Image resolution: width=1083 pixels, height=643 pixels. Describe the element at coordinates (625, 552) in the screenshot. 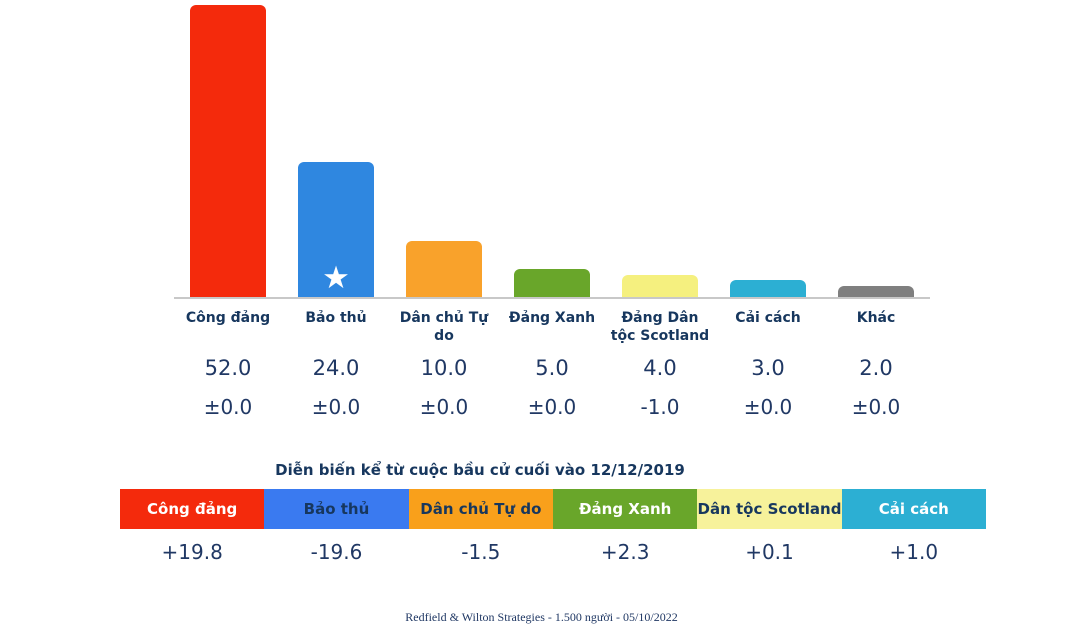

I see `change-value: +2.3` at that location.